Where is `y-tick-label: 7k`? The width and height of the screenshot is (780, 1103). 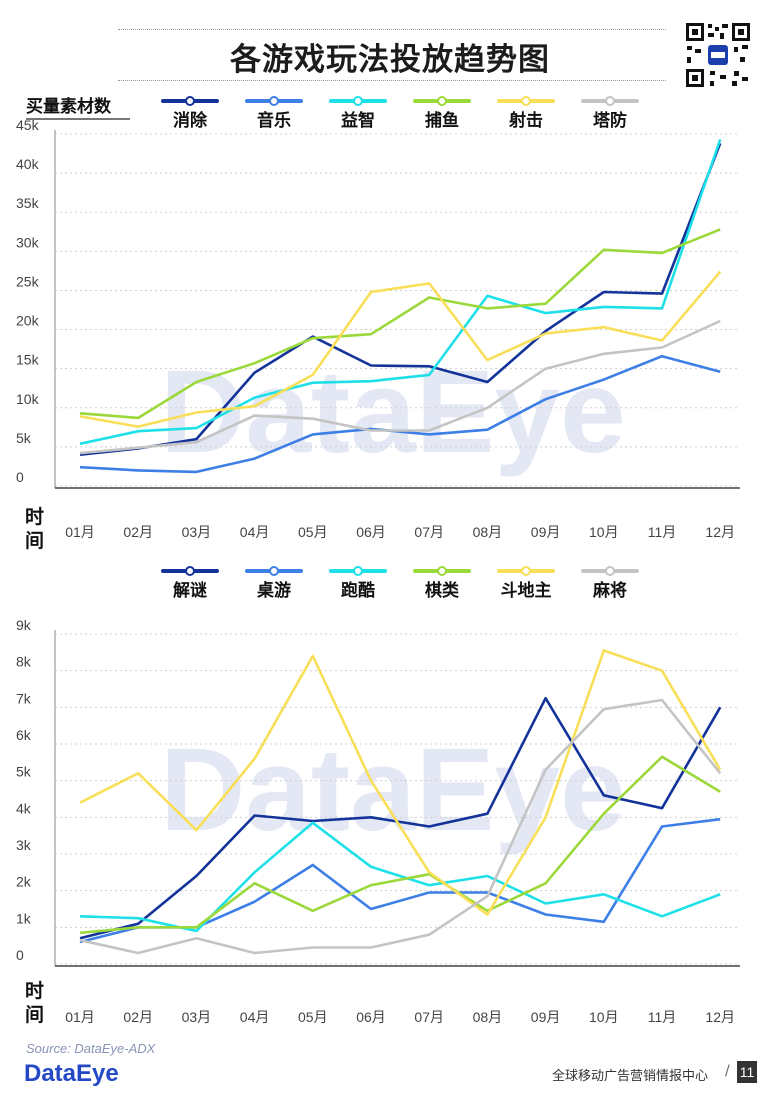 y-tick-label: 7k is located at coordinates (24, 698).